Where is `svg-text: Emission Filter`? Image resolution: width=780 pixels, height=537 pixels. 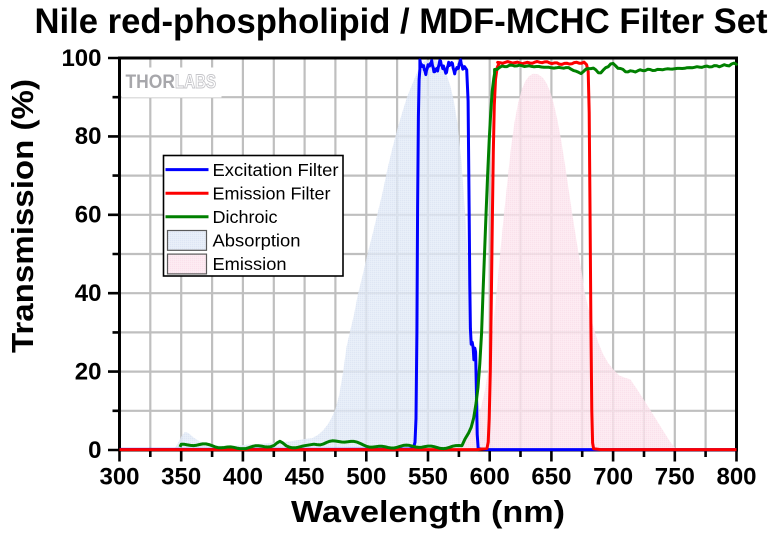
svg-text: Emission Filter is located at coordinates (272, 193).